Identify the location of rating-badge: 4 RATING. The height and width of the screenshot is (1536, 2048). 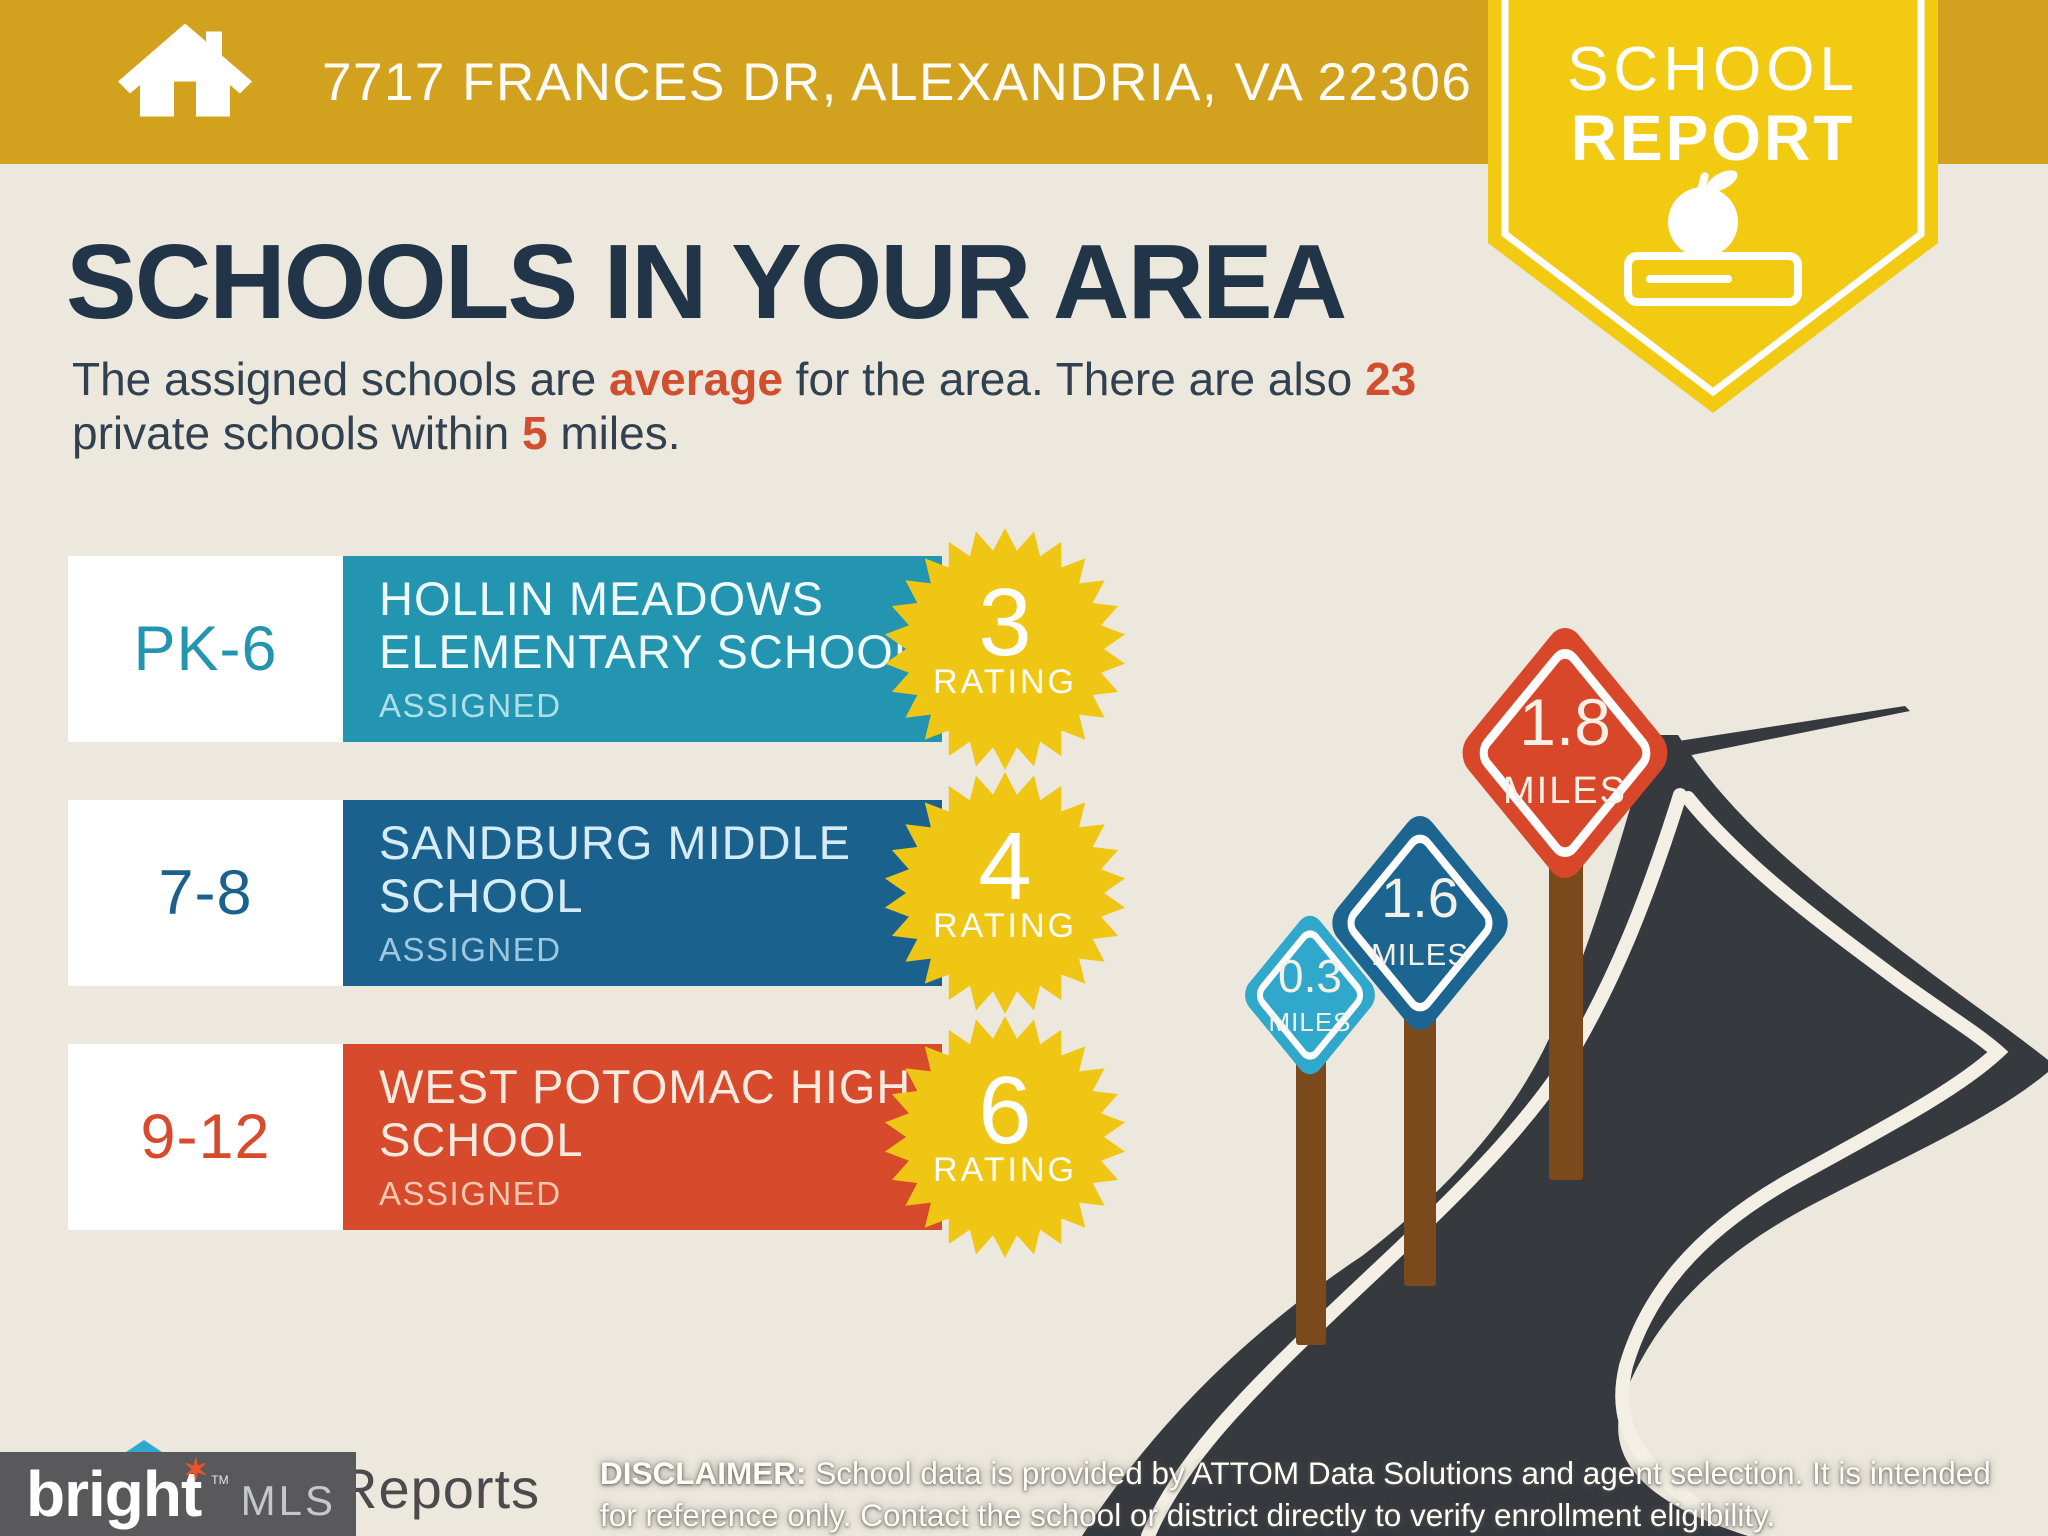
(1005, 893).